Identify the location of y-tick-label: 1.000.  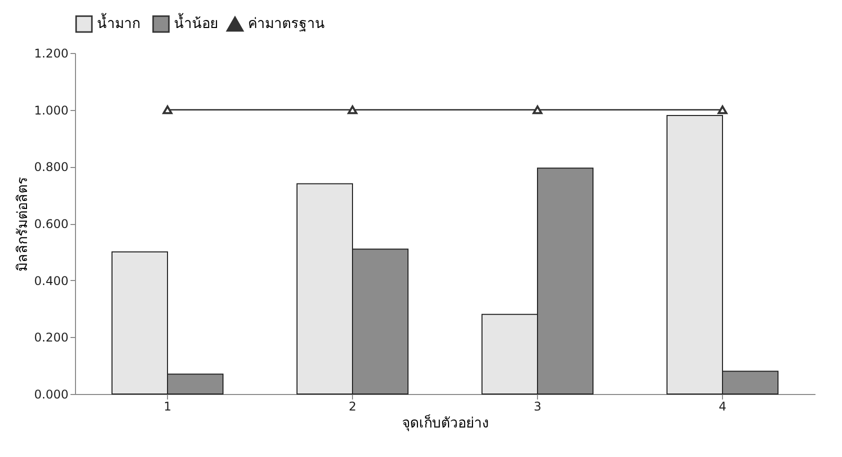
(51, 110).